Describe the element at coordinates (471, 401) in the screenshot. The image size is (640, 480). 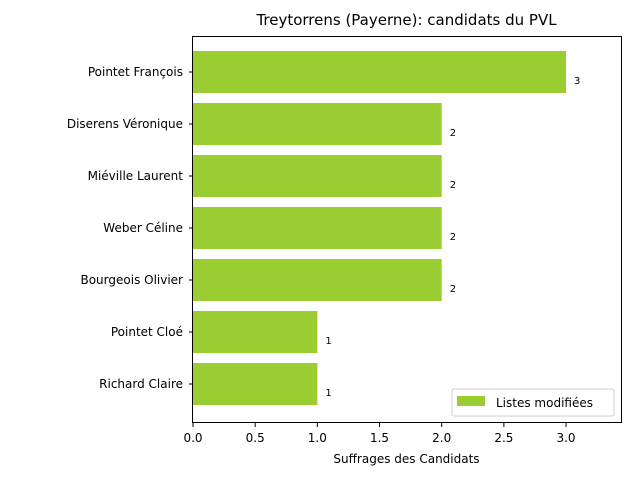
I see `legend-swatch` at that location.